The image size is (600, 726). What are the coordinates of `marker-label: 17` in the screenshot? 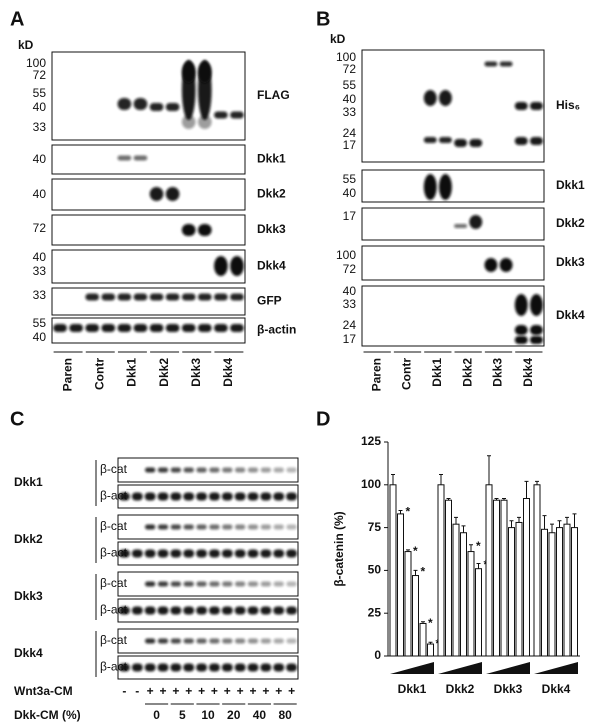 It's located at (350, 145).